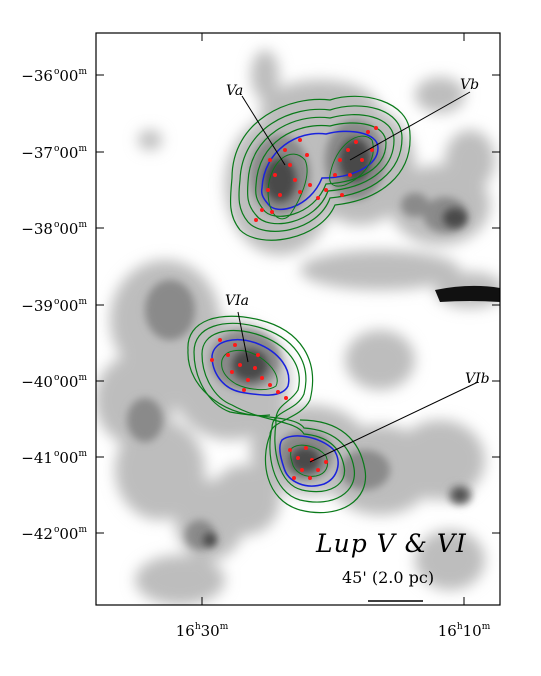 This screenshot has width=541, height=676. Describe the element at coordinates (287, 186) in the screenshot. I see `contour-v-core-a` at that location.